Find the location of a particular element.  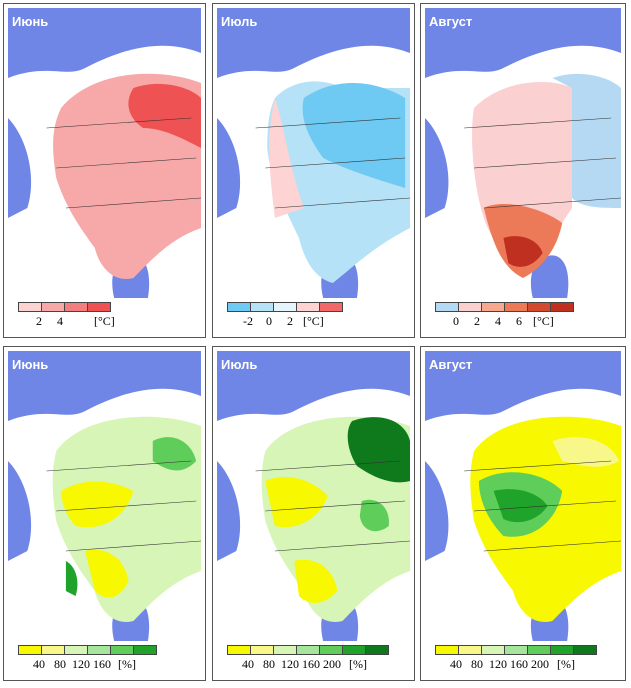

temp-legend-july: -2 0 2 [°C] is located at coordinates (313, 316).